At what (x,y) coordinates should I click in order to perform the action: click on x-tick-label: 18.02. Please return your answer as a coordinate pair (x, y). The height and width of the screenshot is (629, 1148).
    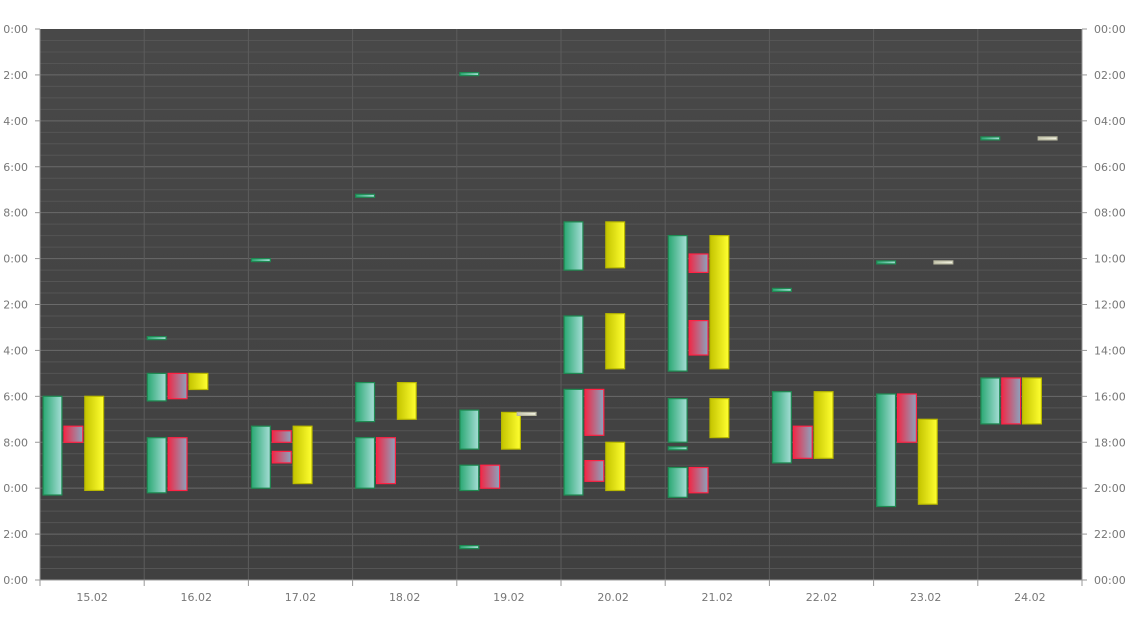
    Looking at the image, I should click on (405, 597).